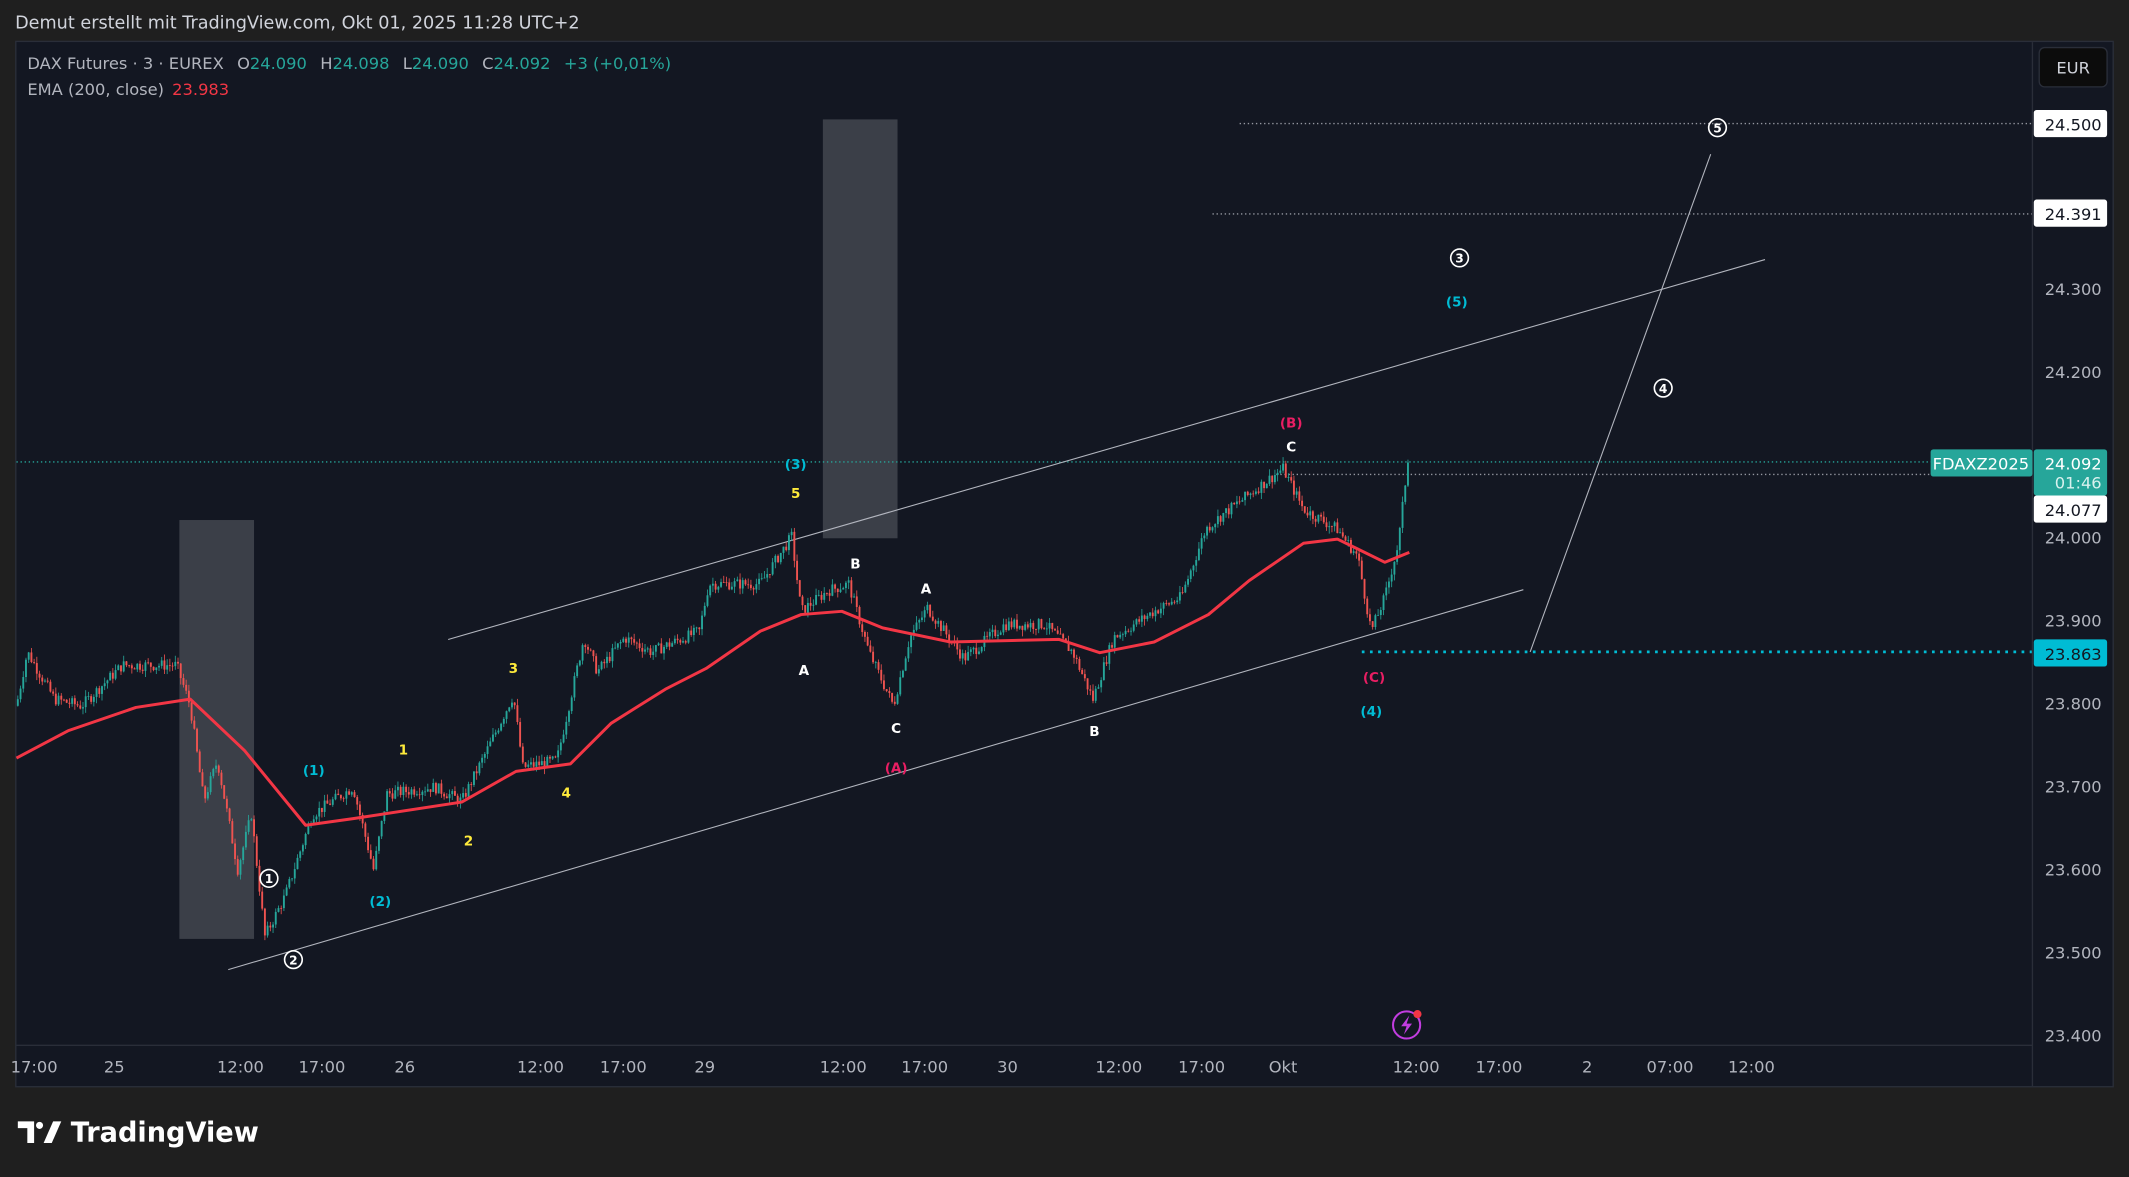  What do you see at coordinates (128, 89) in the screenshot?
I see `ema-legend: EMA (200, close) 23.983` at bounding box center [128, 89].